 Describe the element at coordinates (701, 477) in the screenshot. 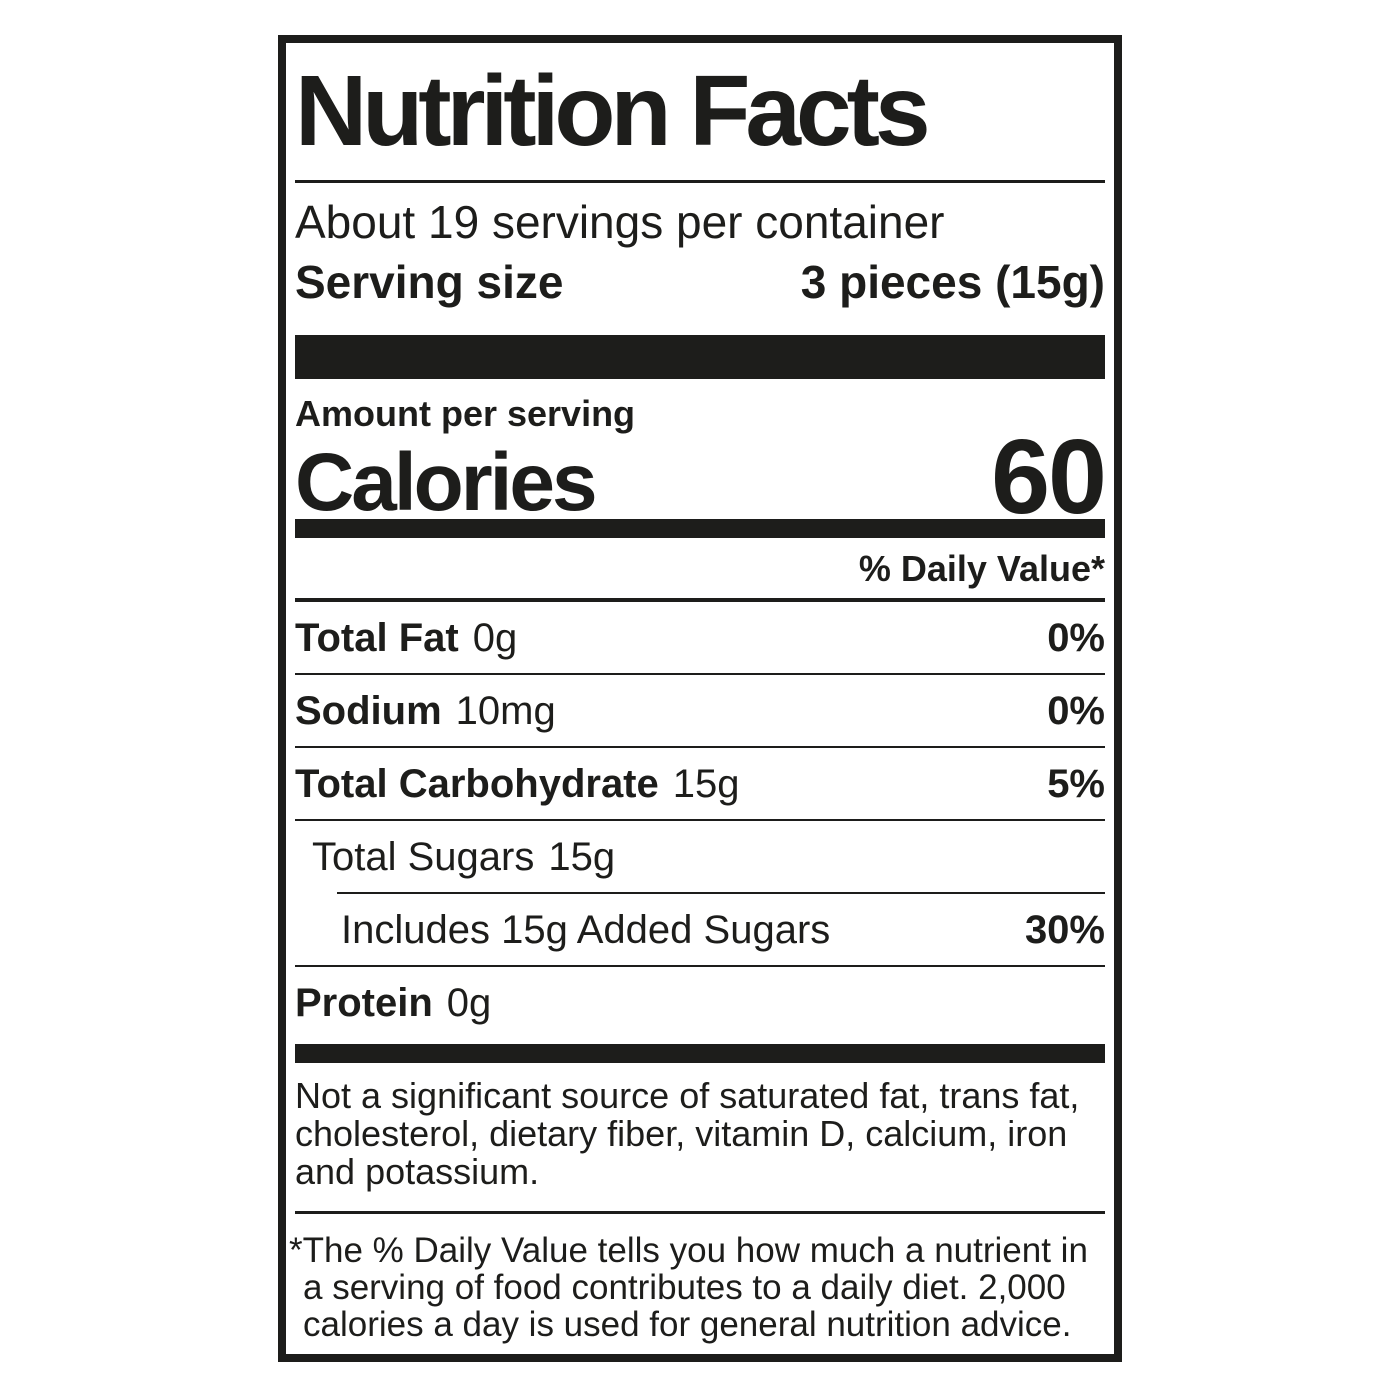

I see `calories-row: Calories 60` at that location.